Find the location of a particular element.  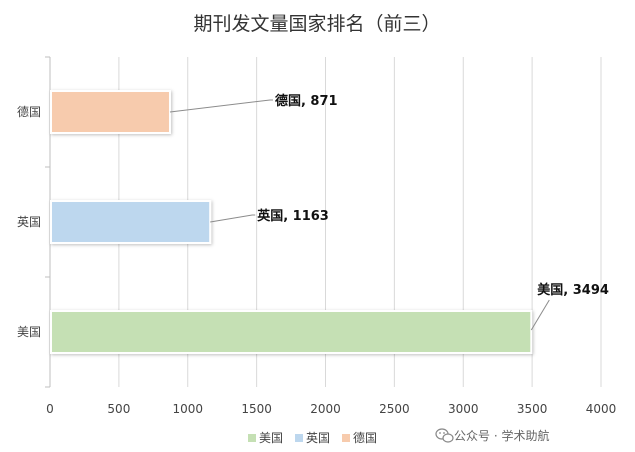

legend-item: 美国 is located at coordinates (265, 438).